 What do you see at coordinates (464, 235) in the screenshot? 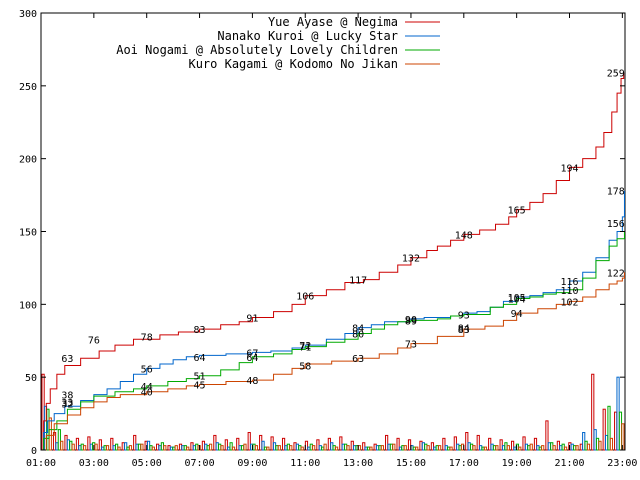
I see `data-label-0-8: 148` at bounding box center [464, 235].